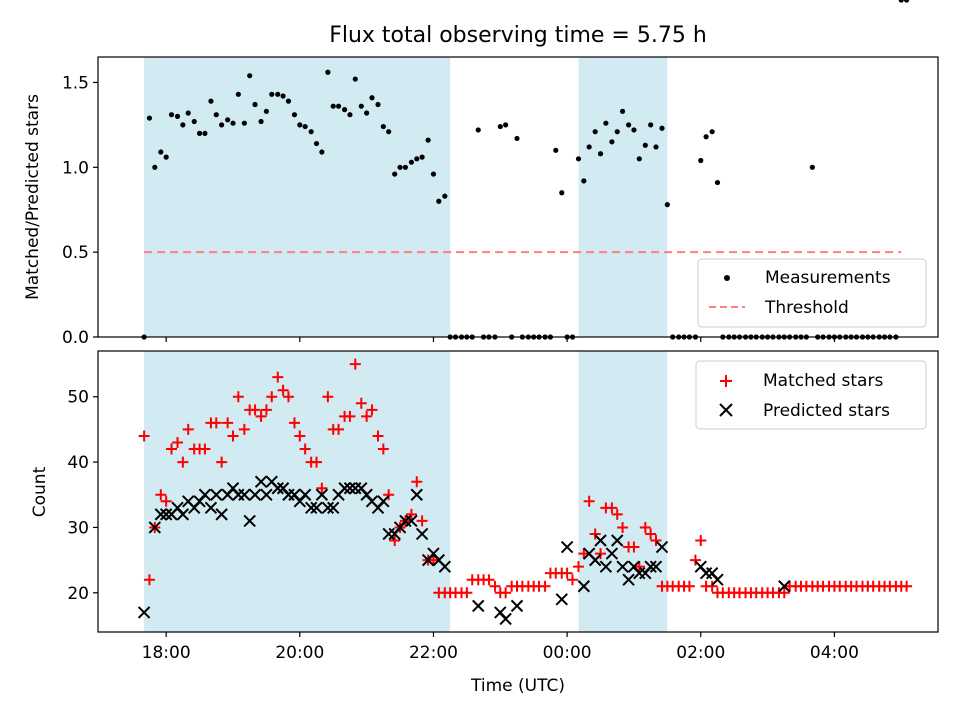 The width and height of the screenshot is (960, 720). Describe the element at coordinates (433, 653) in the screenshot. I see `x-tick-label: 22:00` at that location.